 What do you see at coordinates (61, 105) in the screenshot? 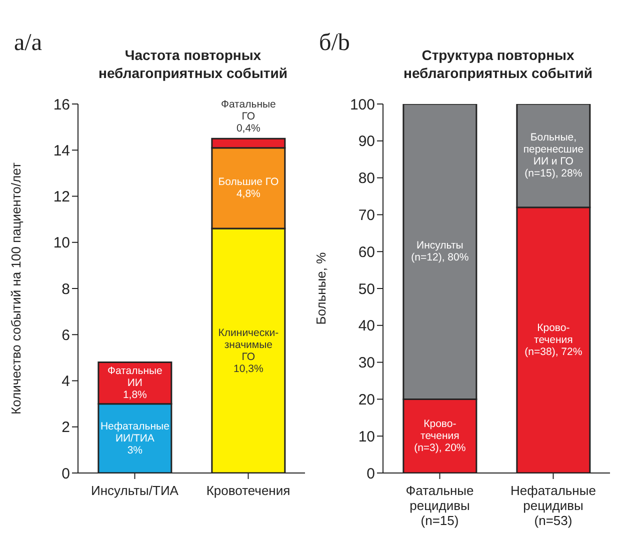
I see `y-tick-label: 16` at bounding box center [61, 105].